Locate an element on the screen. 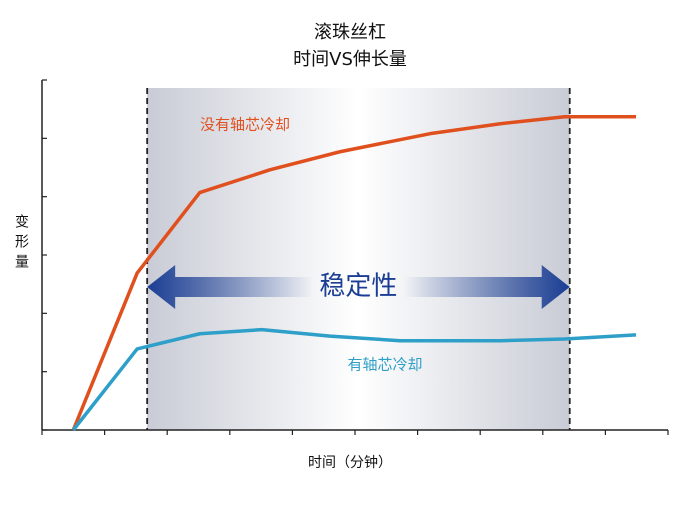 The height and width of the screenshot is (508, 700). chart-subtitle: 时间VS伸长量 is located at coordinates (350, 59).